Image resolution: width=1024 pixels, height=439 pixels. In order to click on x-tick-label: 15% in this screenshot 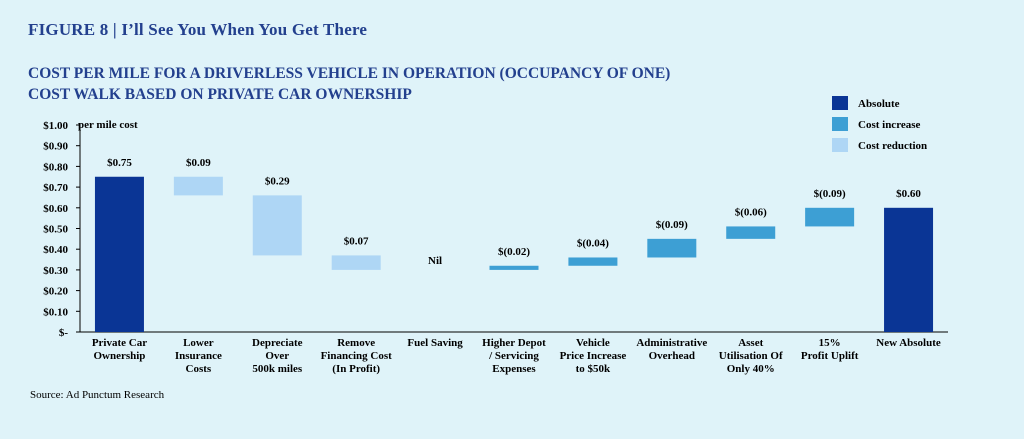, I will do `click(830, 343)`.